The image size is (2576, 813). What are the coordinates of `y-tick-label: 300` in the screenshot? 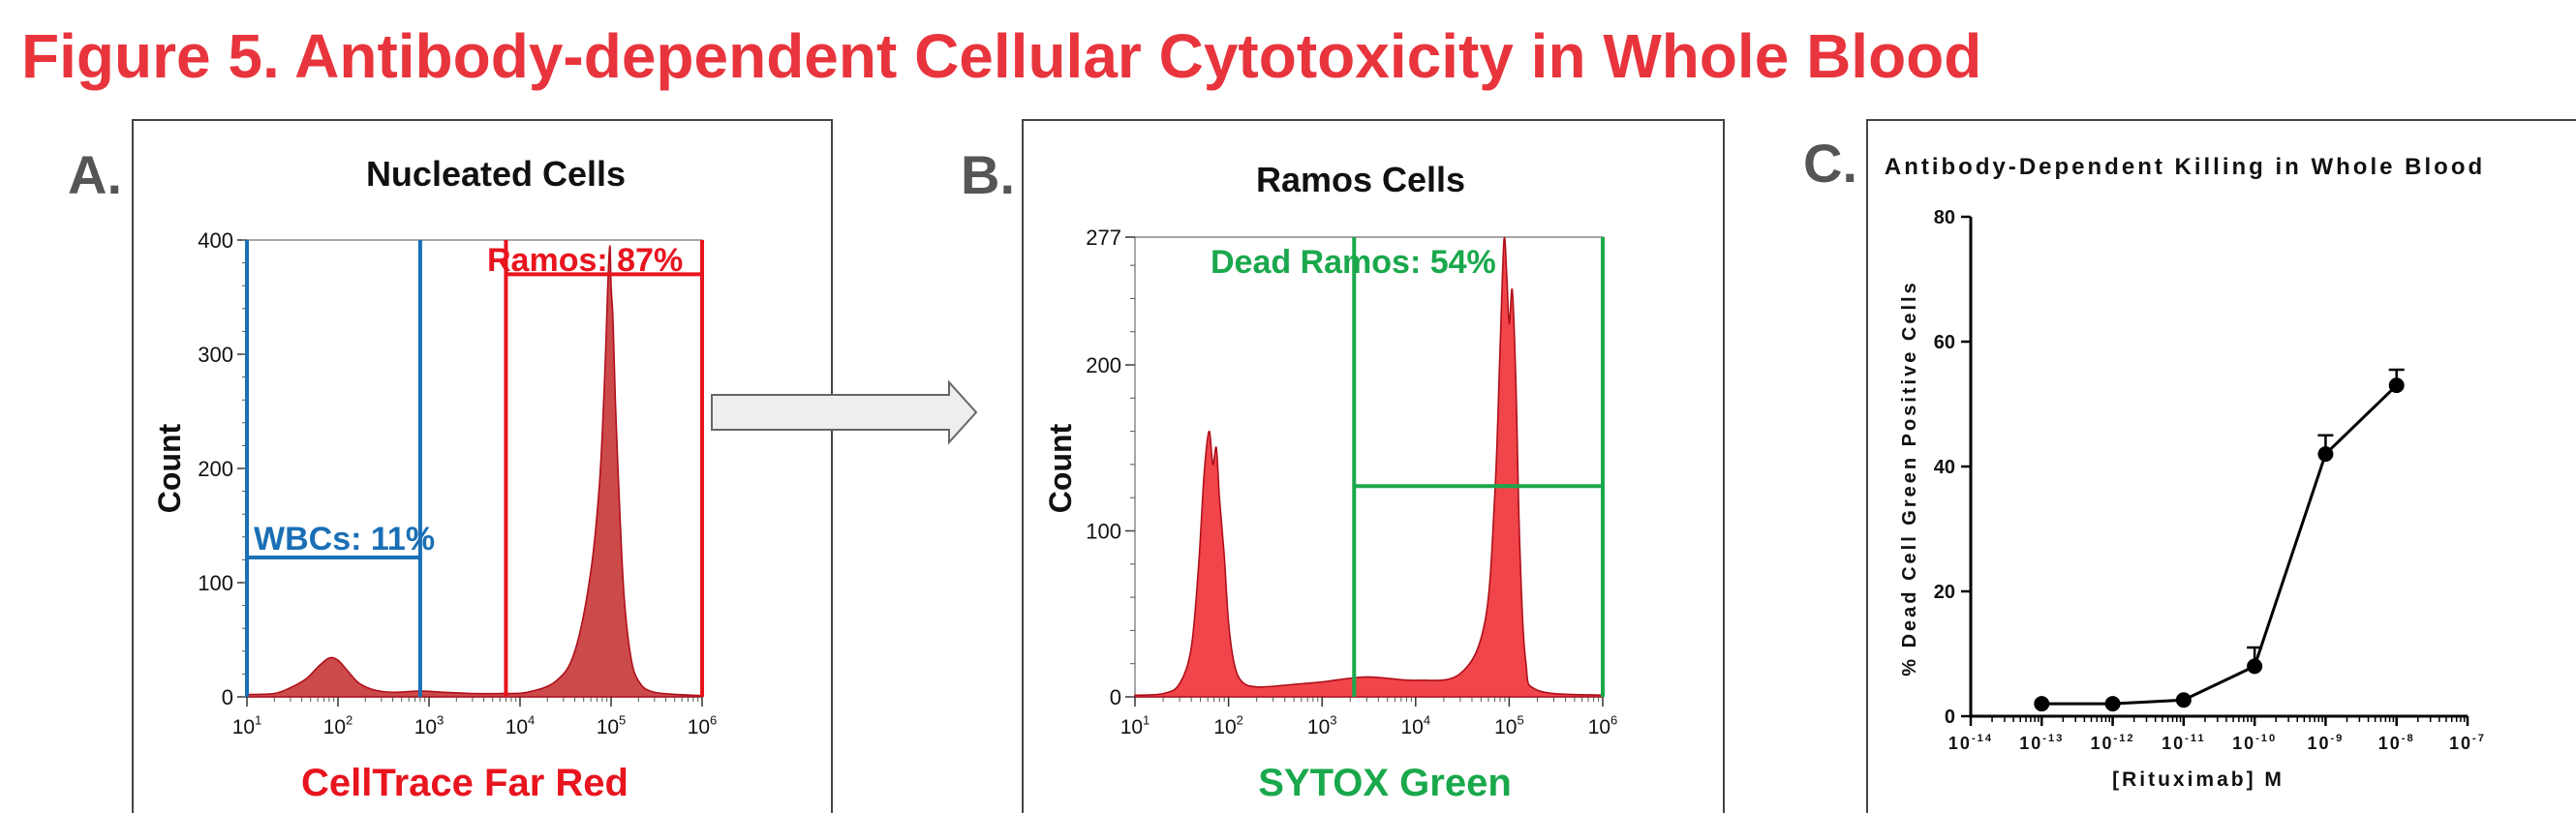 It's located at (215, 355).